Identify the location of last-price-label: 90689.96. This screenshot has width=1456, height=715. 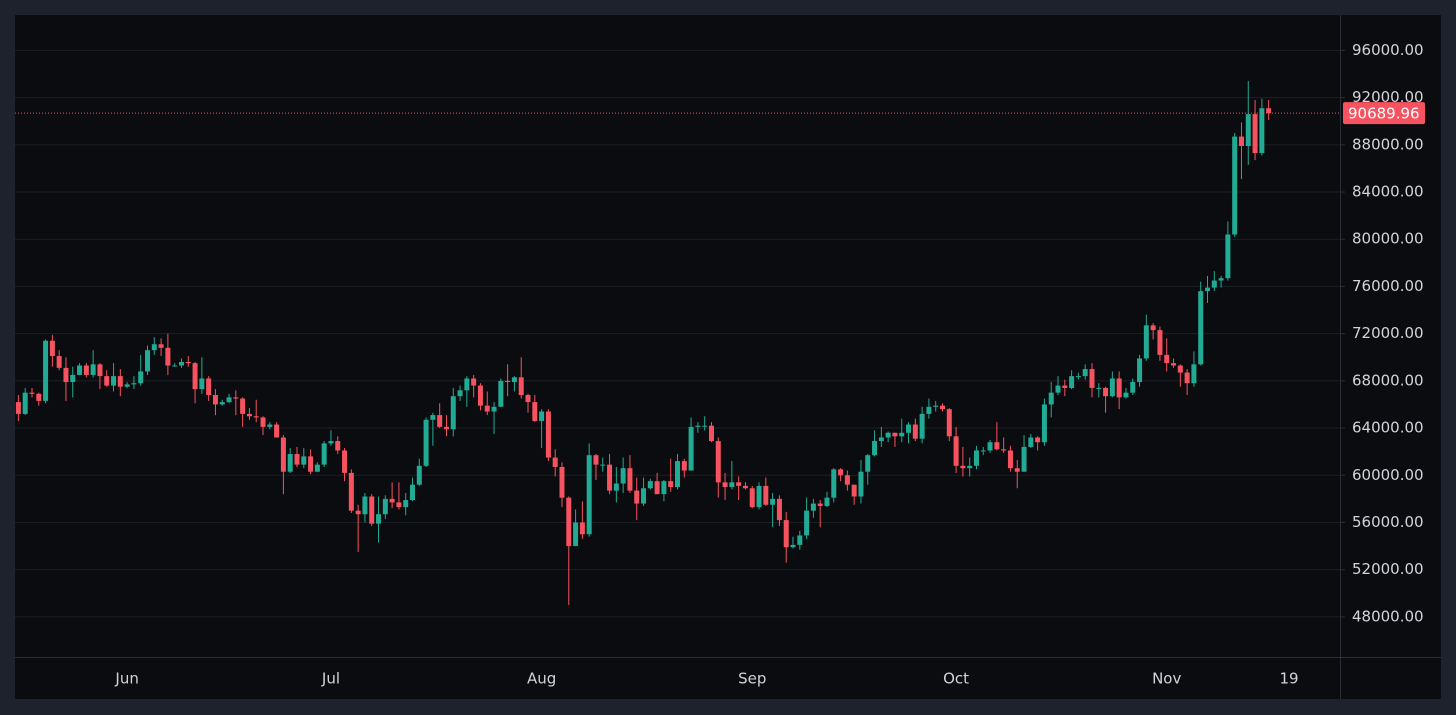
(1384, 114).